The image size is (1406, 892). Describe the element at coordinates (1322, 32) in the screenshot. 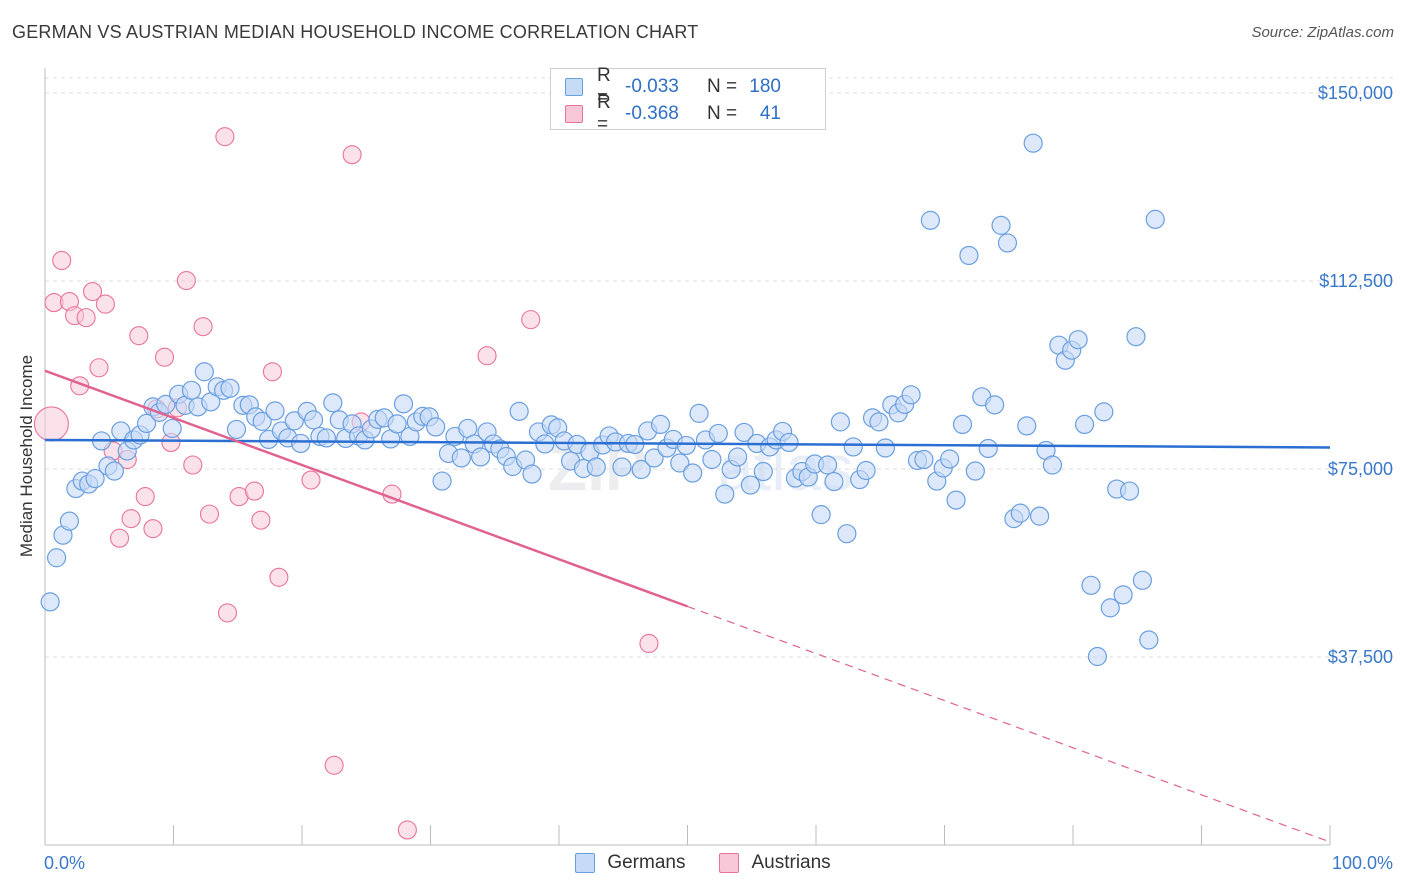

I see `source-label: Source: ZipAtlas.com` at that location.